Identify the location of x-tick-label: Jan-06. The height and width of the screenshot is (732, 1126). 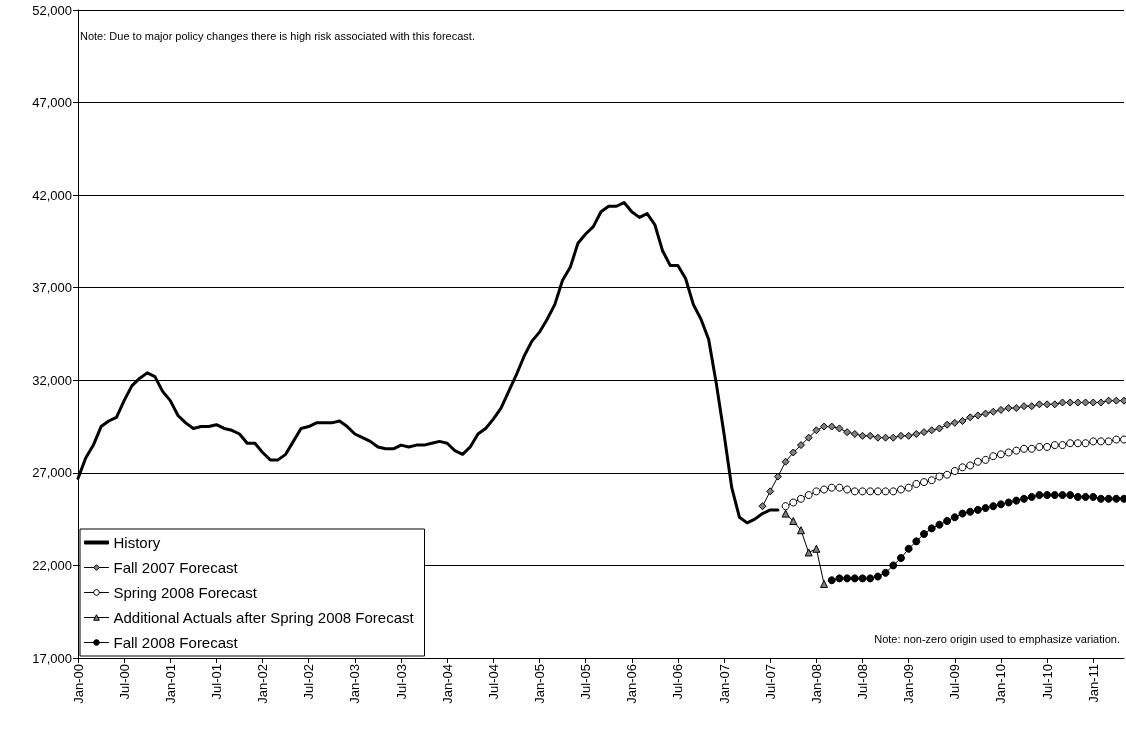
(632, 684).